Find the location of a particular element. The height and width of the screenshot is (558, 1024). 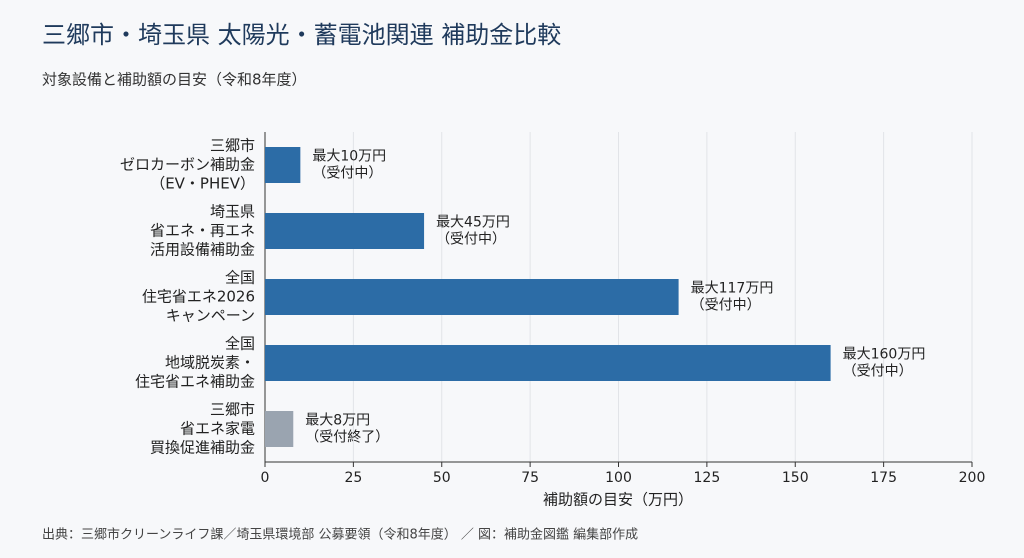

y-tick-label: 省エネ家電 is located at coordinates (217, 429).